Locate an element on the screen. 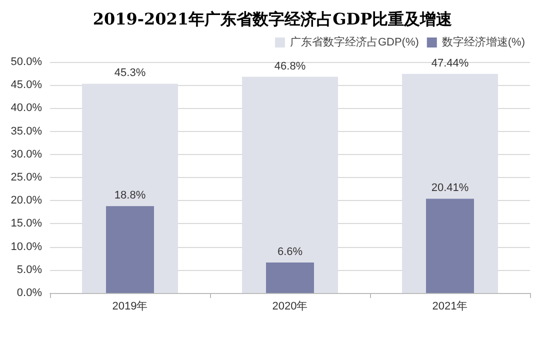  x-tick-label: 2020年 is located at coordinates (290, 306).